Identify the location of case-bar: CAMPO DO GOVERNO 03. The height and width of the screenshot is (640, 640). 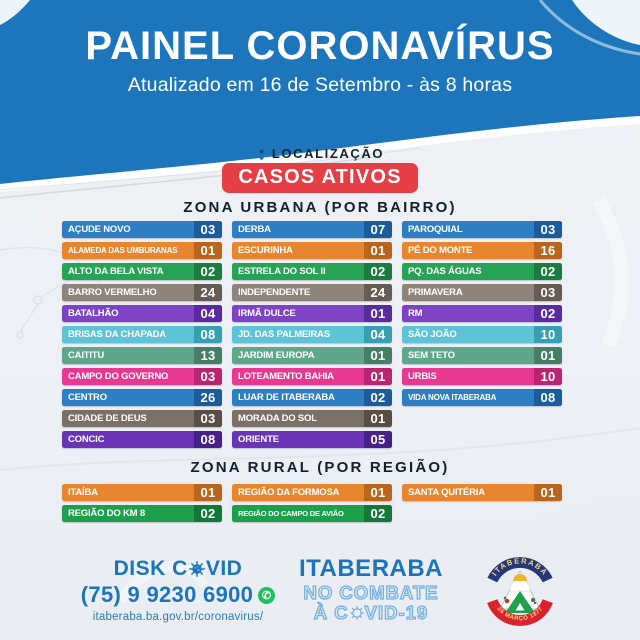
(142, 376).